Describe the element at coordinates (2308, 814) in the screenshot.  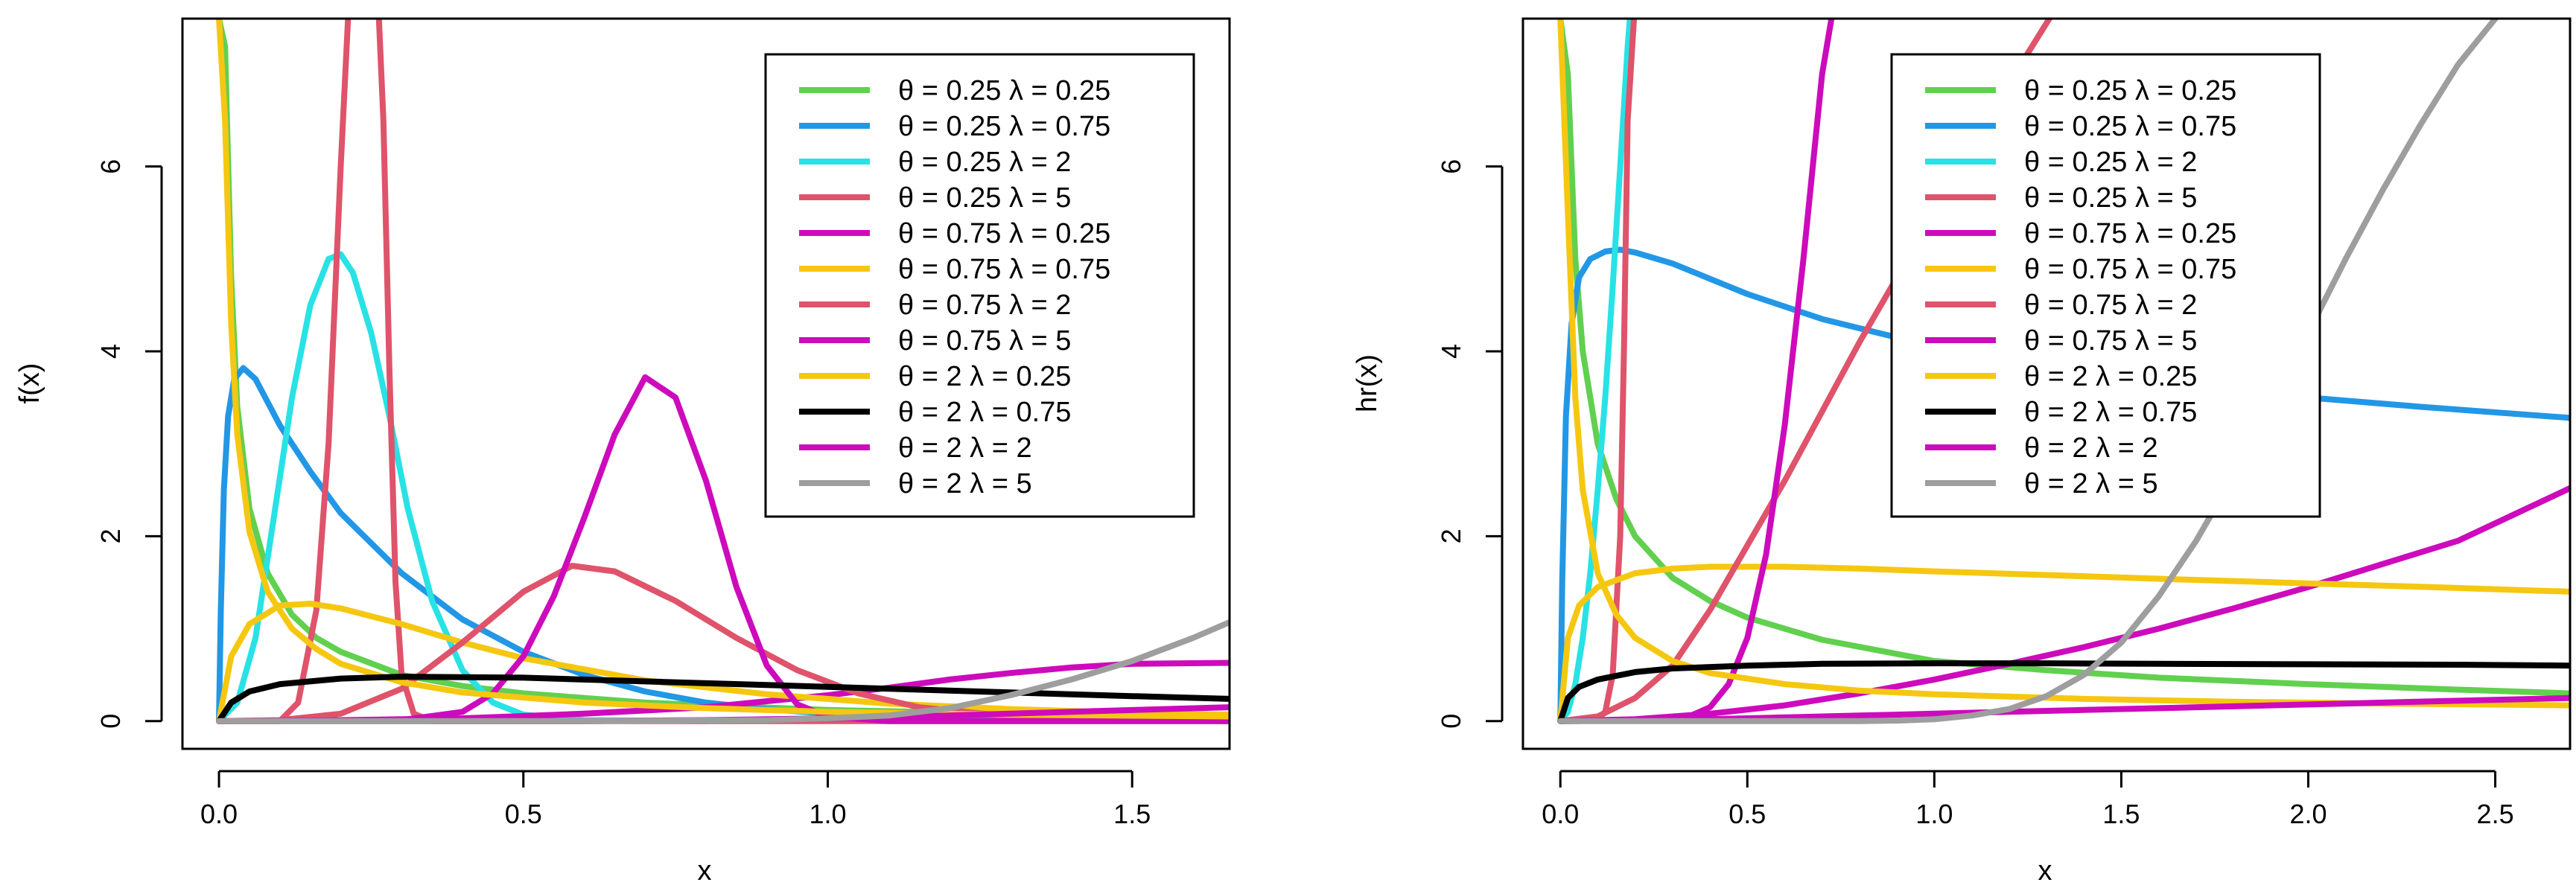
I see `x-tick-label: 2.0` at that location.